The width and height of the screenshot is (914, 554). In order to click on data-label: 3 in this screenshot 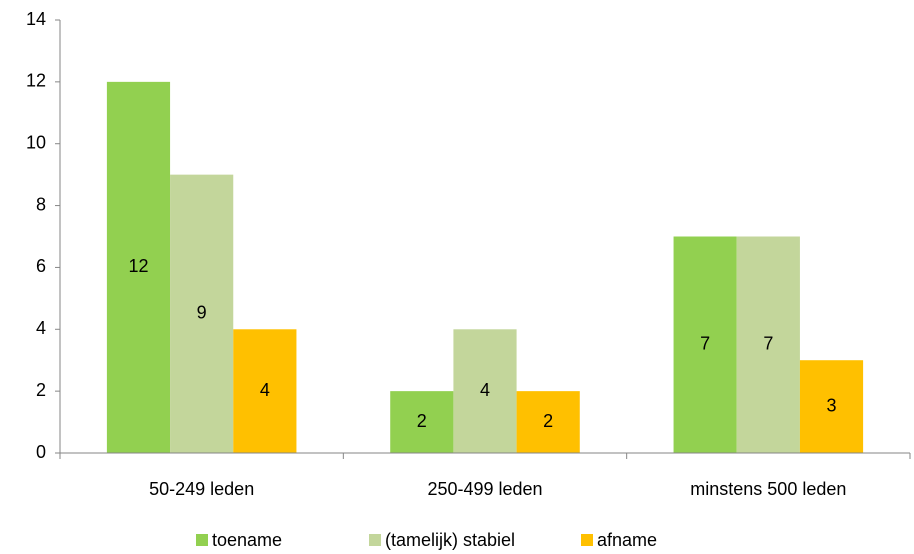, I will do `click(832, 405)`.